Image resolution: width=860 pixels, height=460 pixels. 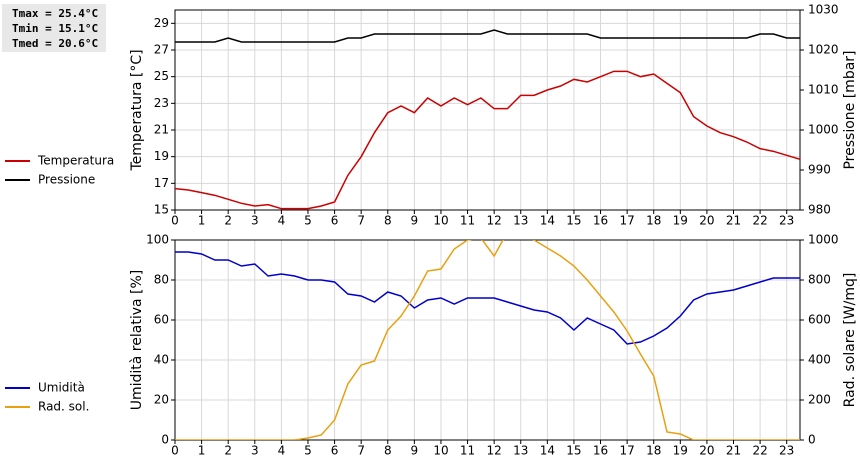 I want to click on annotation: Tmin = 15.1°C, so click(x=55, y=28).